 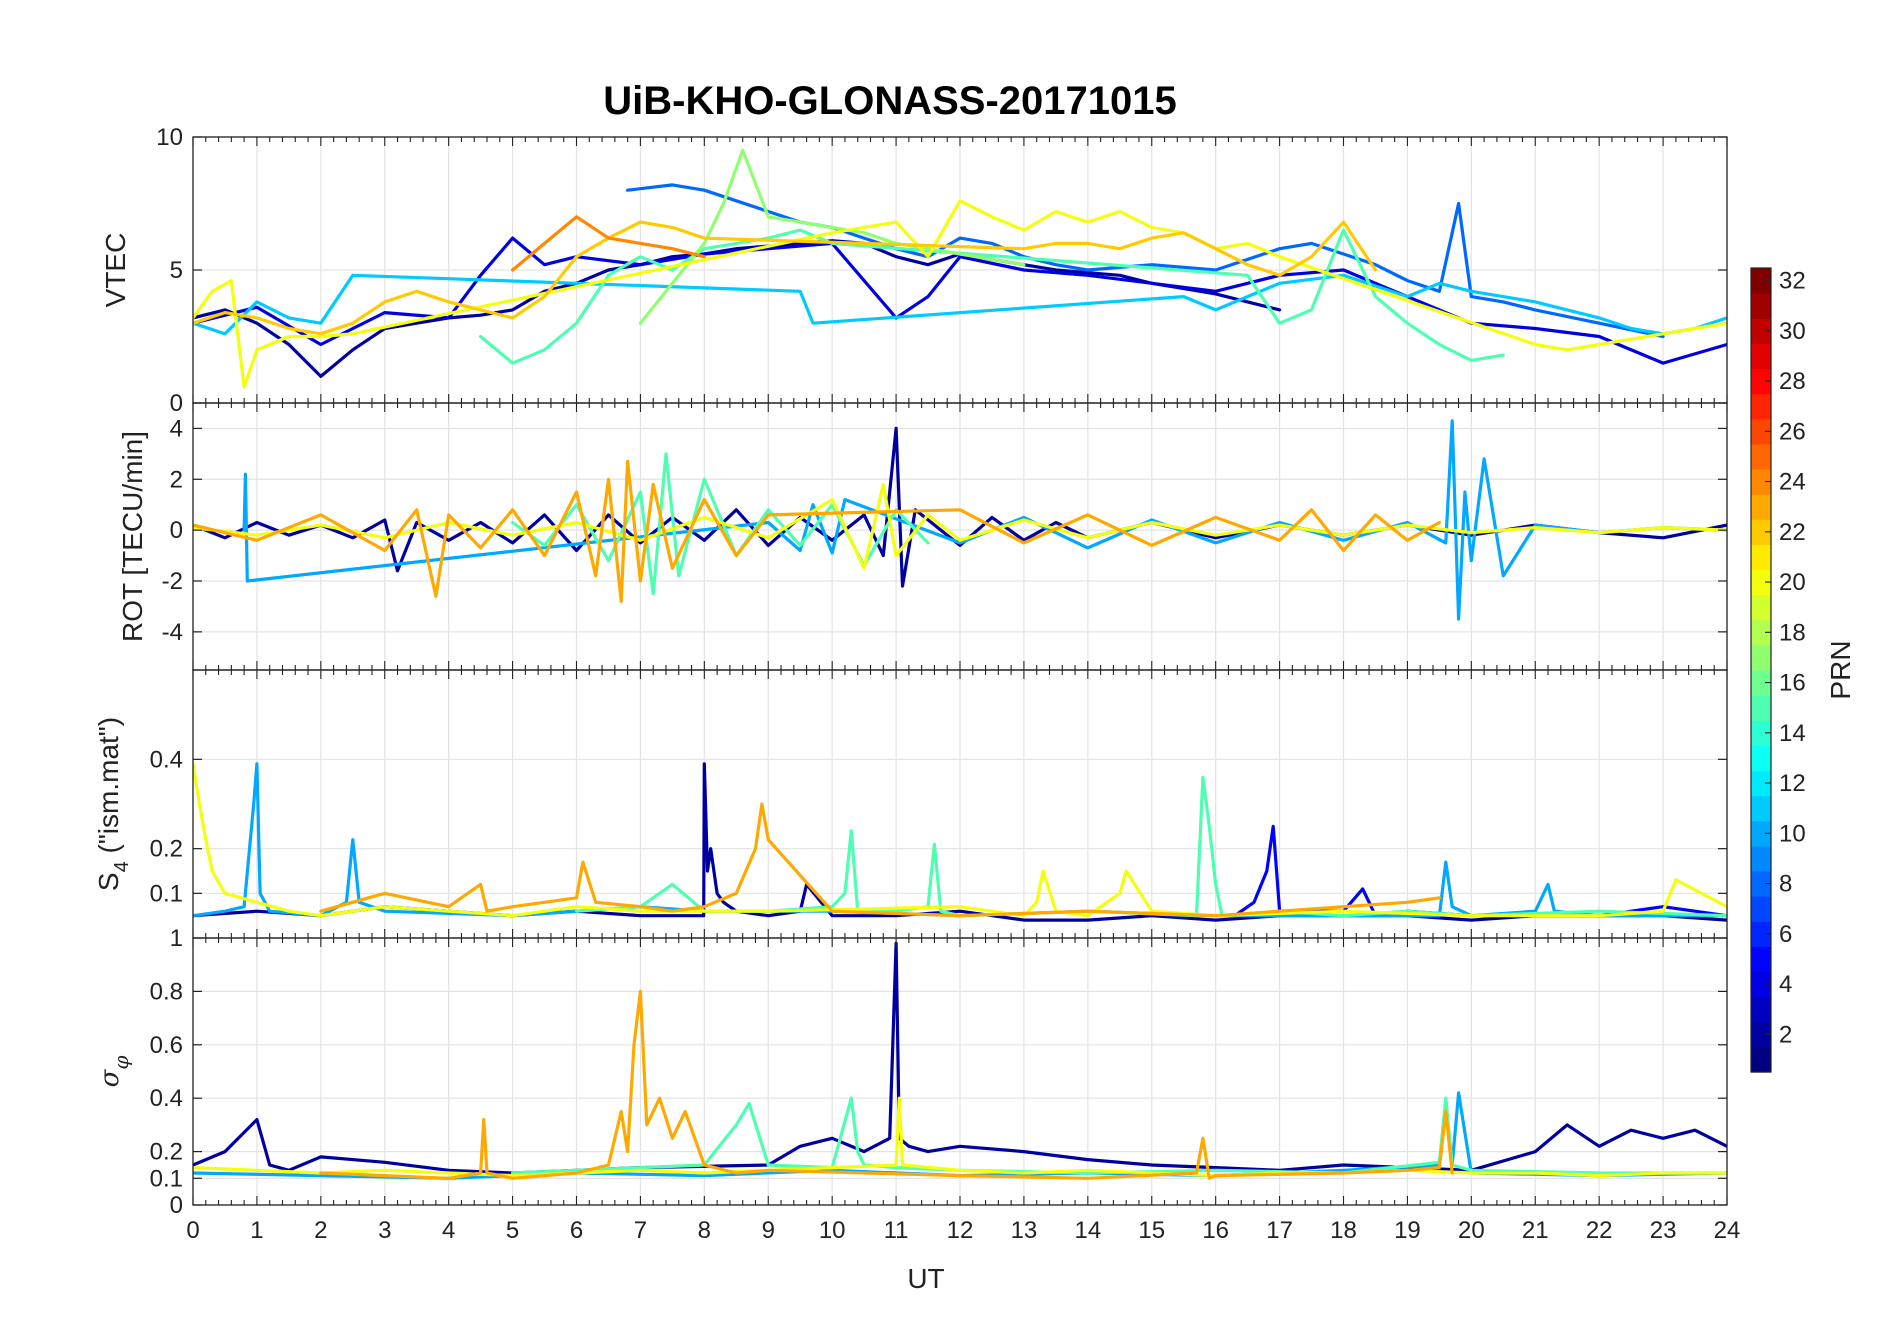 What do you see at coordinates (1785, 934) in the screenshot?
I see `colorbar-tick-label: 6` at bounding box center [1785, 934].